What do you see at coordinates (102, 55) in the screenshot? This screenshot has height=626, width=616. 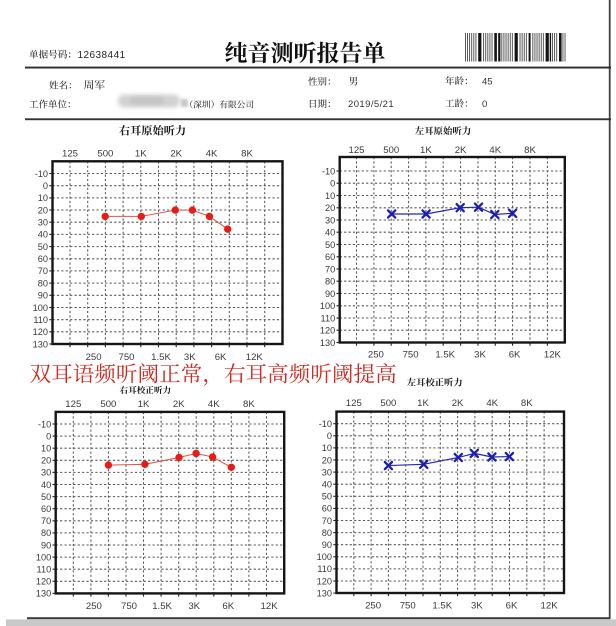 I see `svg-text: 12638441` at bounding box center [102, 55].